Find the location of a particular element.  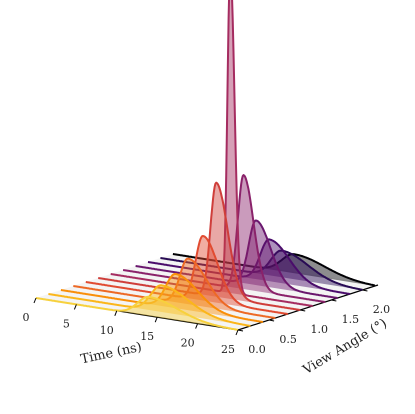

x-tick-label: 0 is located at coordinates (26, 317).